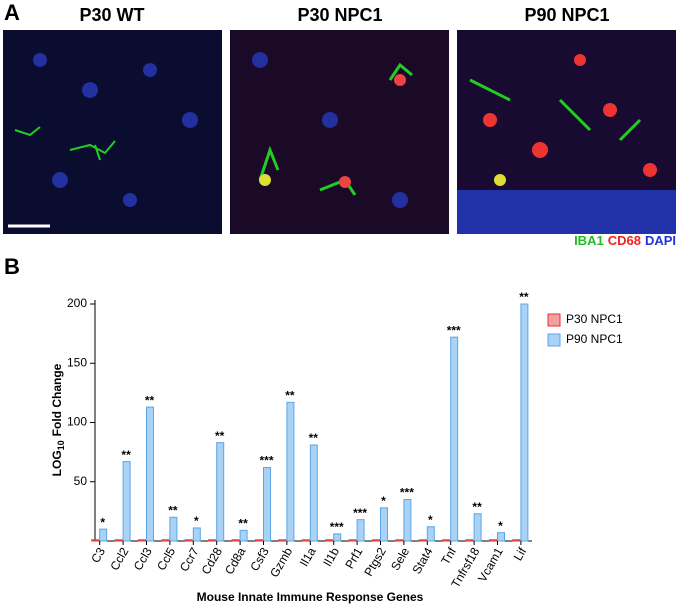  Describe the element at coordinates (339, 15) in the screenshot. I see `image-title: P30 NPC1` at that location.